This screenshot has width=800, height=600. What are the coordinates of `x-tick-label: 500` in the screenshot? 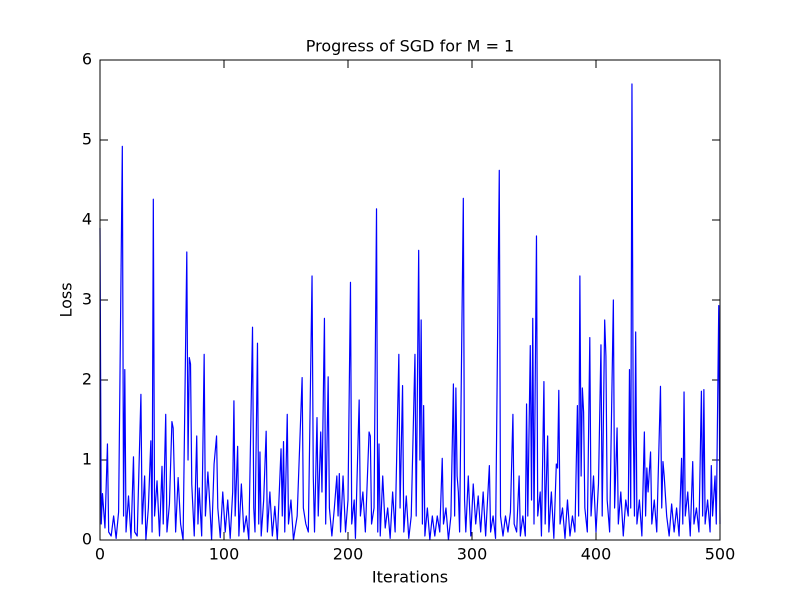 It's located at (720, 554).